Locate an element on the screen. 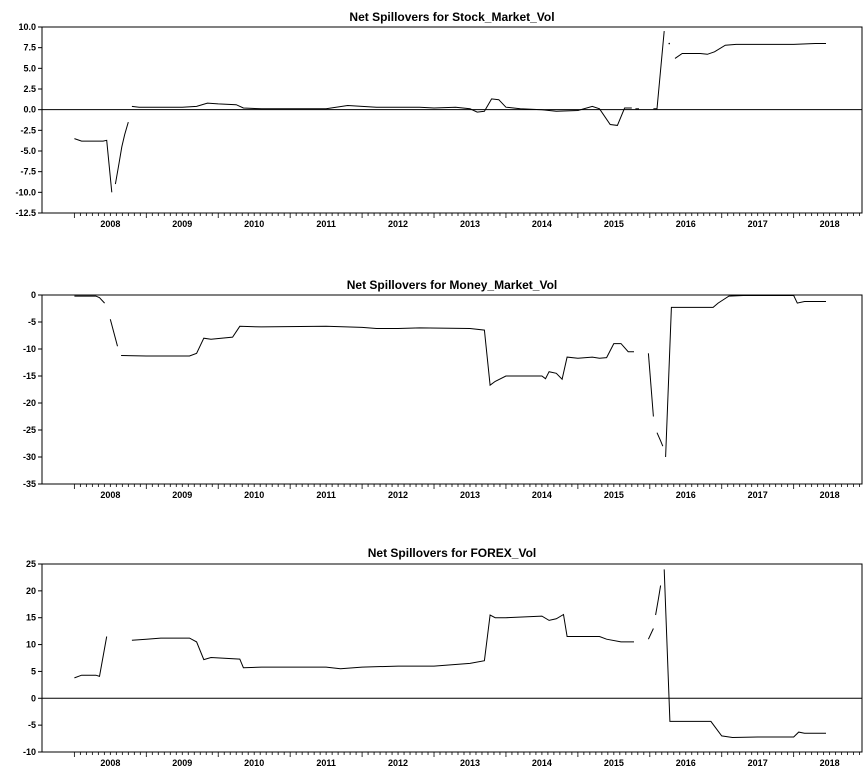 The image size is (864, 768). y-tick-label: 10.0 is located at coordinates (27, 27).